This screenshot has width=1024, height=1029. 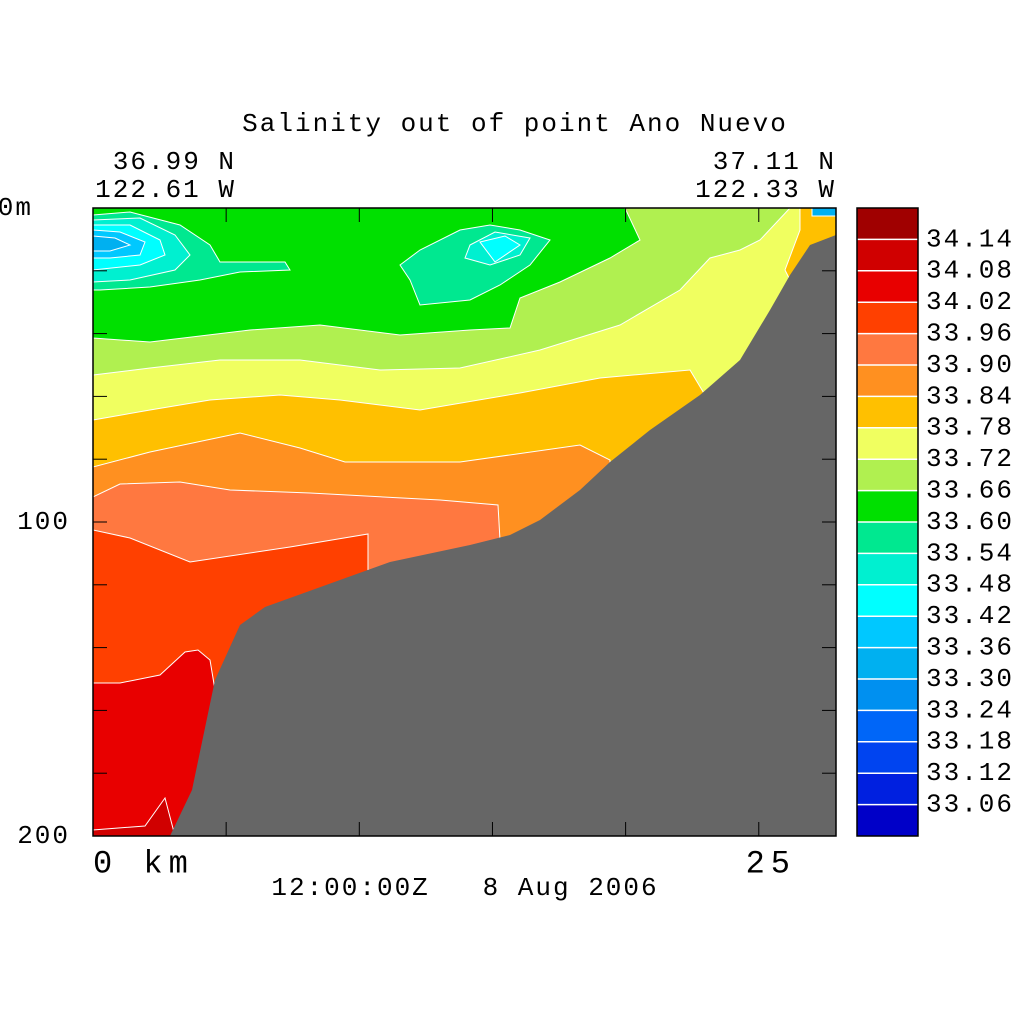 What do you see at coordinates (174, 162) in the screenshot?
I see `corner-label: 36.99 N` at bounding box center [174, 162].